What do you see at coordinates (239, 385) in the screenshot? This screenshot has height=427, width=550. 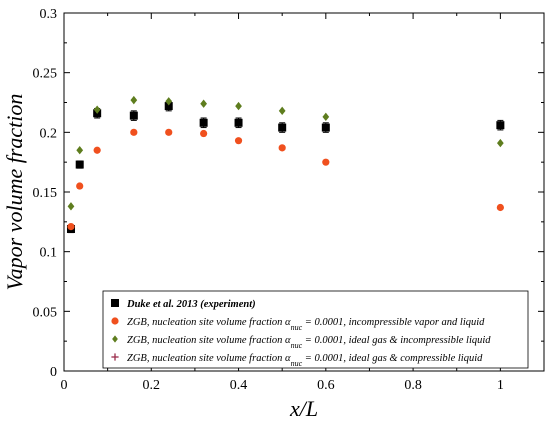 I see `x-tick-label: 0.4` at bounding box center [239, 385].